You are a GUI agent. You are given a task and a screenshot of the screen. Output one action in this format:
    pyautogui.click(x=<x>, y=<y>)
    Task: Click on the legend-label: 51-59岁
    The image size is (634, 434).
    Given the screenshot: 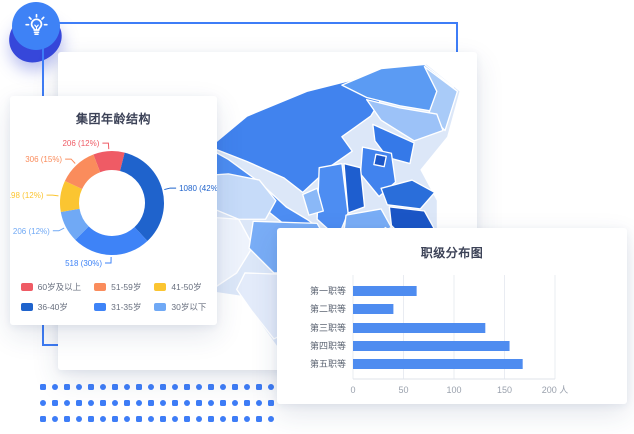 What is the action you would take?
    pyautogui.click(x=126, y=287)
    